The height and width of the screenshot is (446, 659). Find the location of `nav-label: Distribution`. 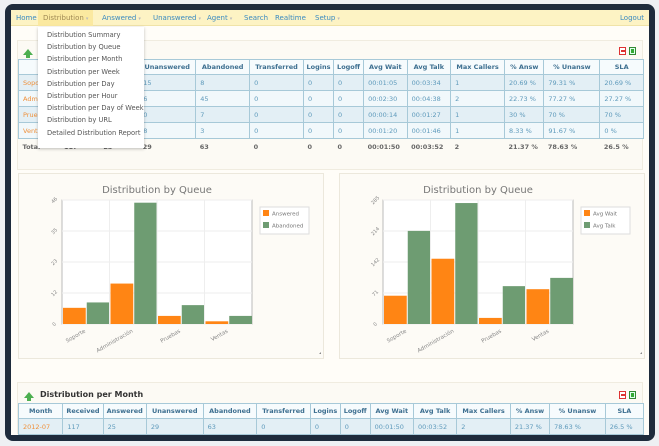

nav-label: Distribution is located at coordinates (63, 18).